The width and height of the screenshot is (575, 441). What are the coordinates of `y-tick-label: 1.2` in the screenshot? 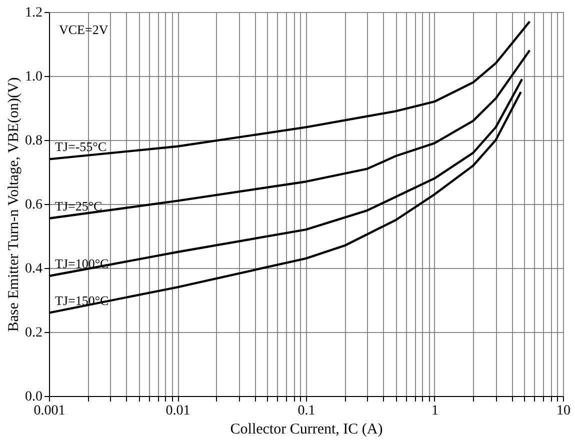 It's located at (33, 13).